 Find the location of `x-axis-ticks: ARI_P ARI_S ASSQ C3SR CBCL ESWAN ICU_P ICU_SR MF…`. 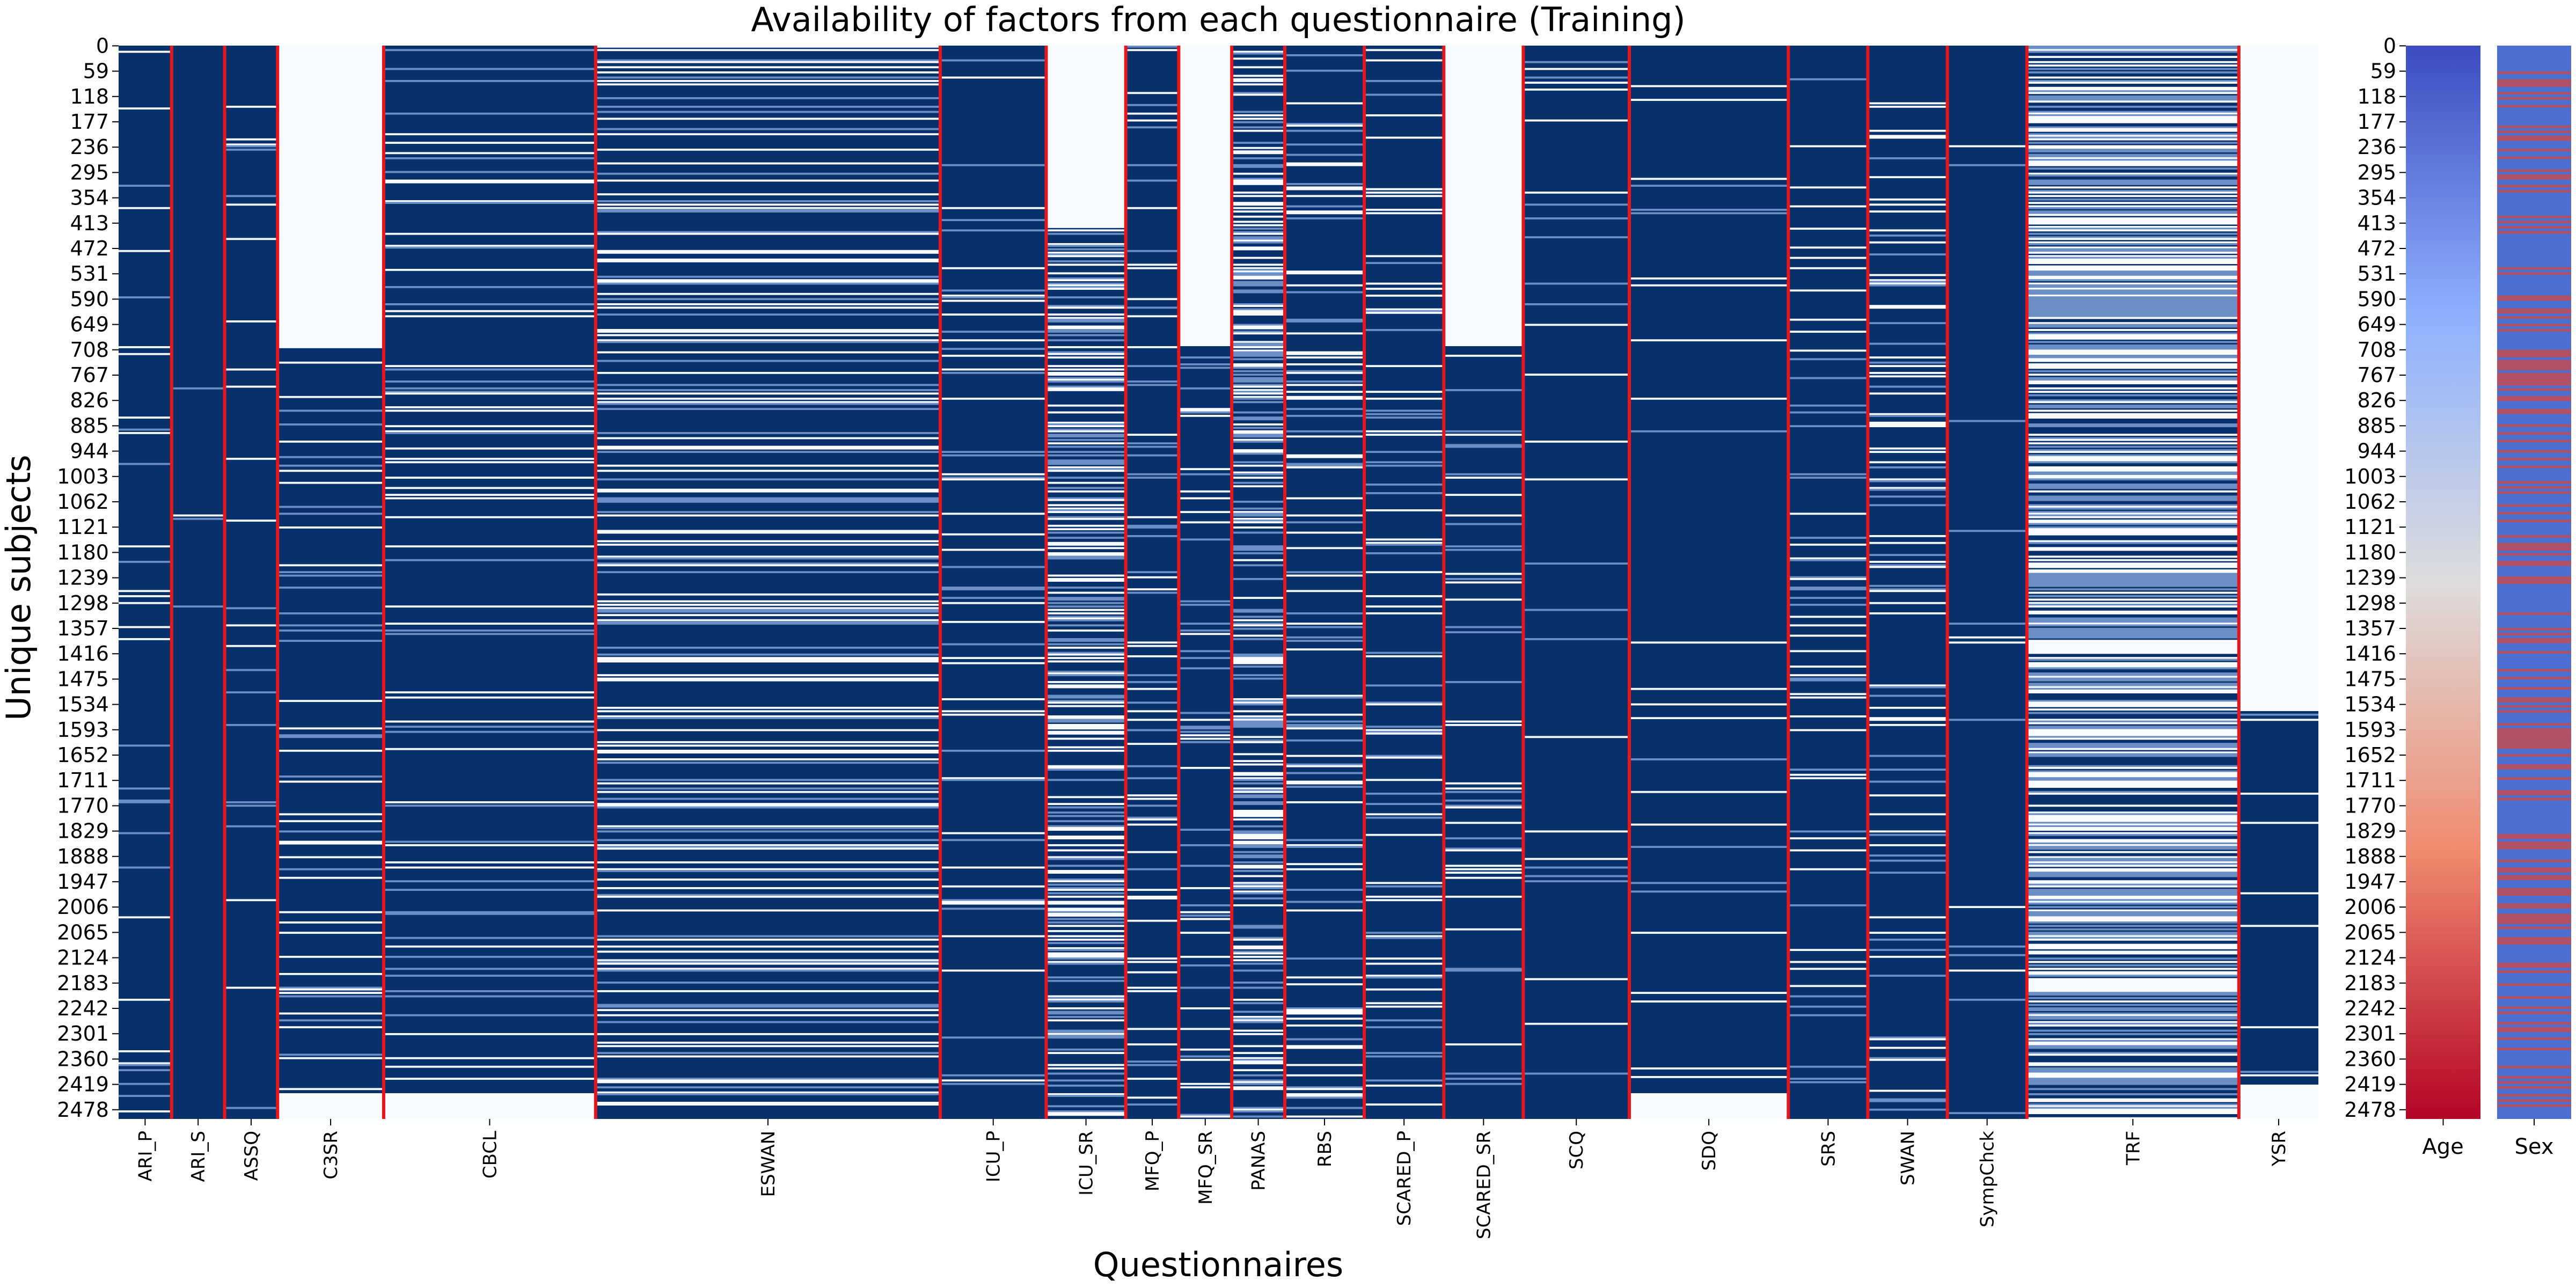

x-axis-ticks: ARI_P ARI_S ASSQ C3SR CBCL ESWAN ICU_P ICU_SR MF… is located at coordinates (1212, 1179).